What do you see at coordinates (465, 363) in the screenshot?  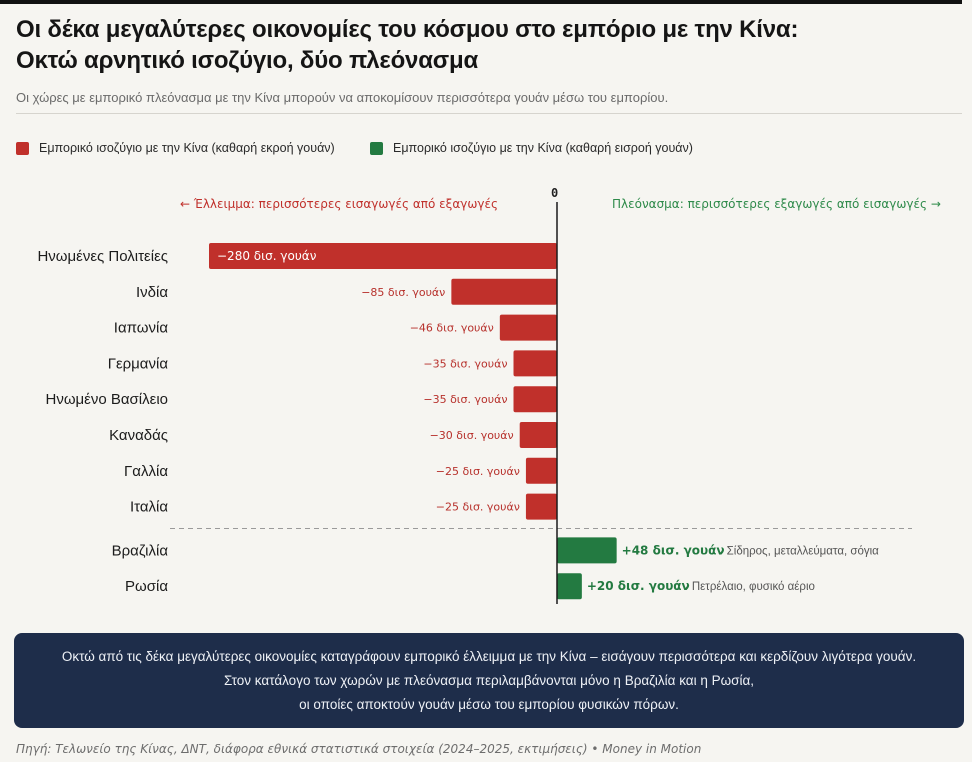 I see `value-label-3: −35 δισ. γουάν` at bounding box center [465, 363].